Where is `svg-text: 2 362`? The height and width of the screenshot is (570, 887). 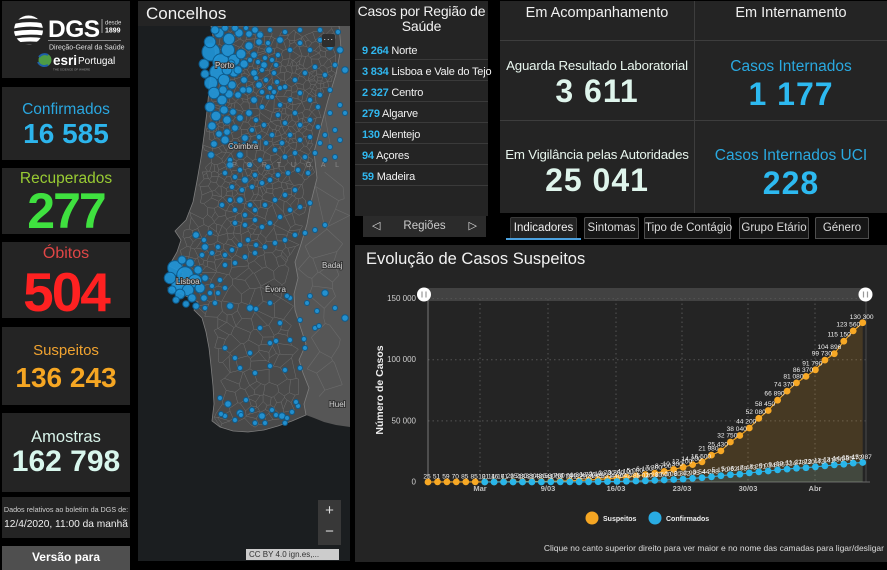
svg-text: 2 362 is located at coordinates (682, 474).